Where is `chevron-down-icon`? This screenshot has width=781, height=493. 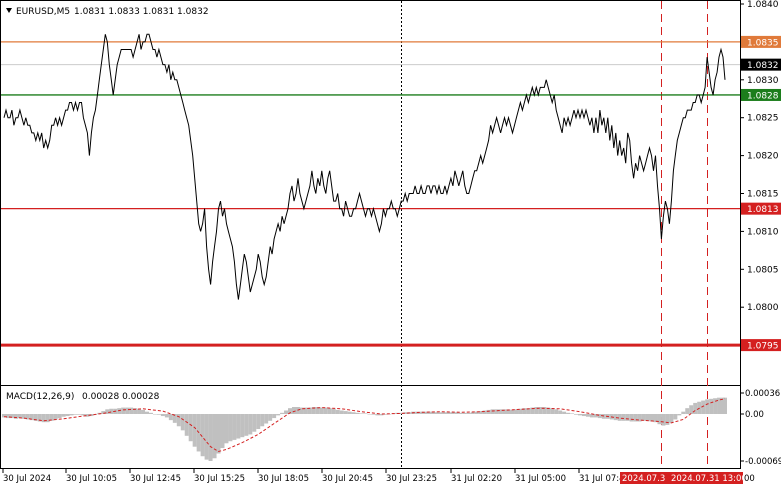 chevron-down-icon is located at coordinates (9, 10).